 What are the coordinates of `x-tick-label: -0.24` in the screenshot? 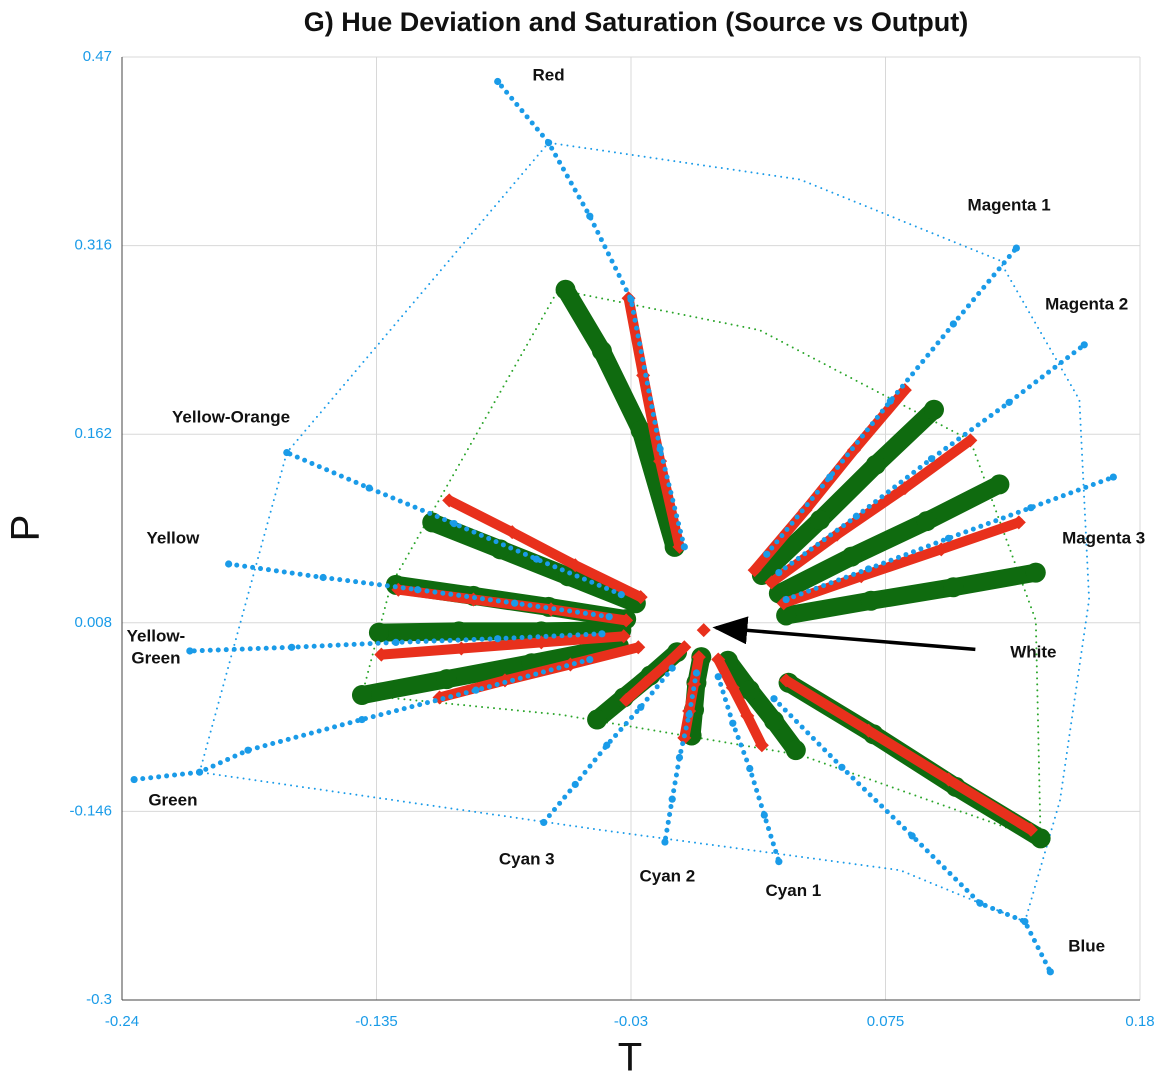 It's located at (122, 1021).